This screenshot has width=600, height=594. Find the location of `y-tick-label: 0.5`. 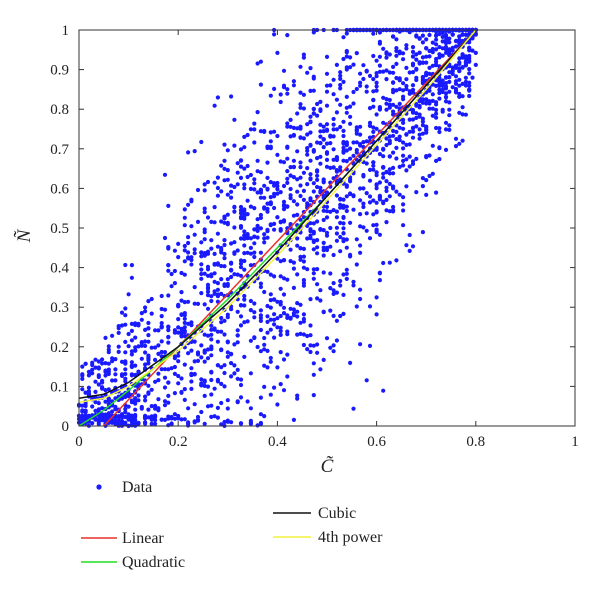

y-tick-label: 0.5 is located at coordinates (59, 229).